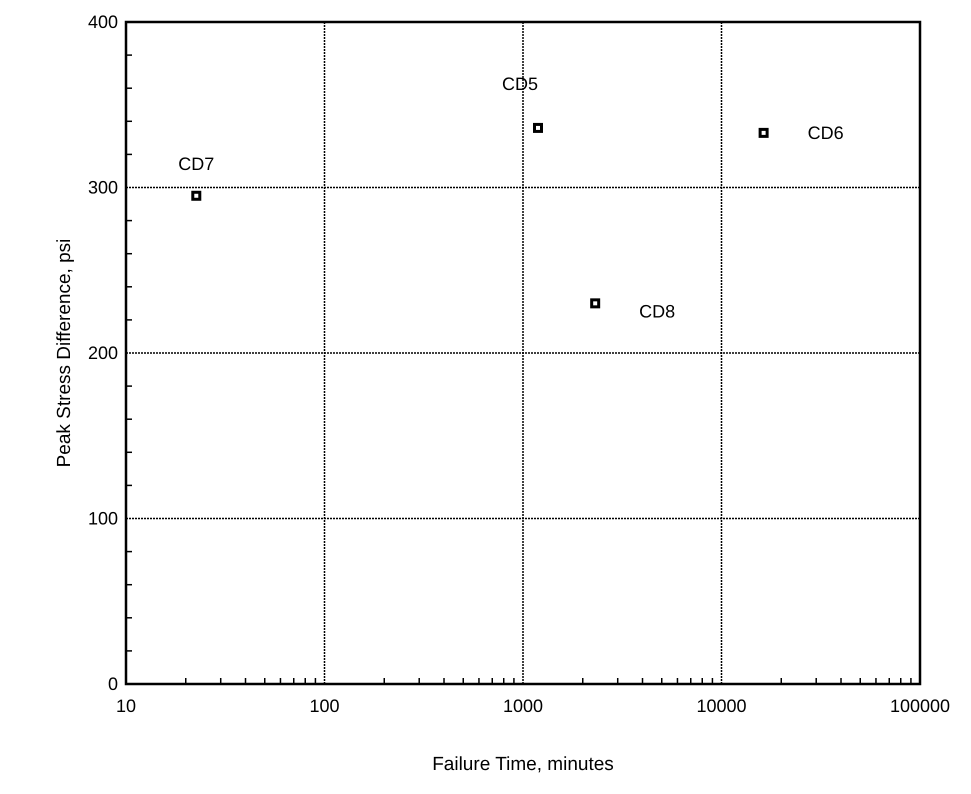 The width and height of the screenshot is (971, 794). I want to click on x-axis-title: Failure Time, minutes, so click(523, 764).